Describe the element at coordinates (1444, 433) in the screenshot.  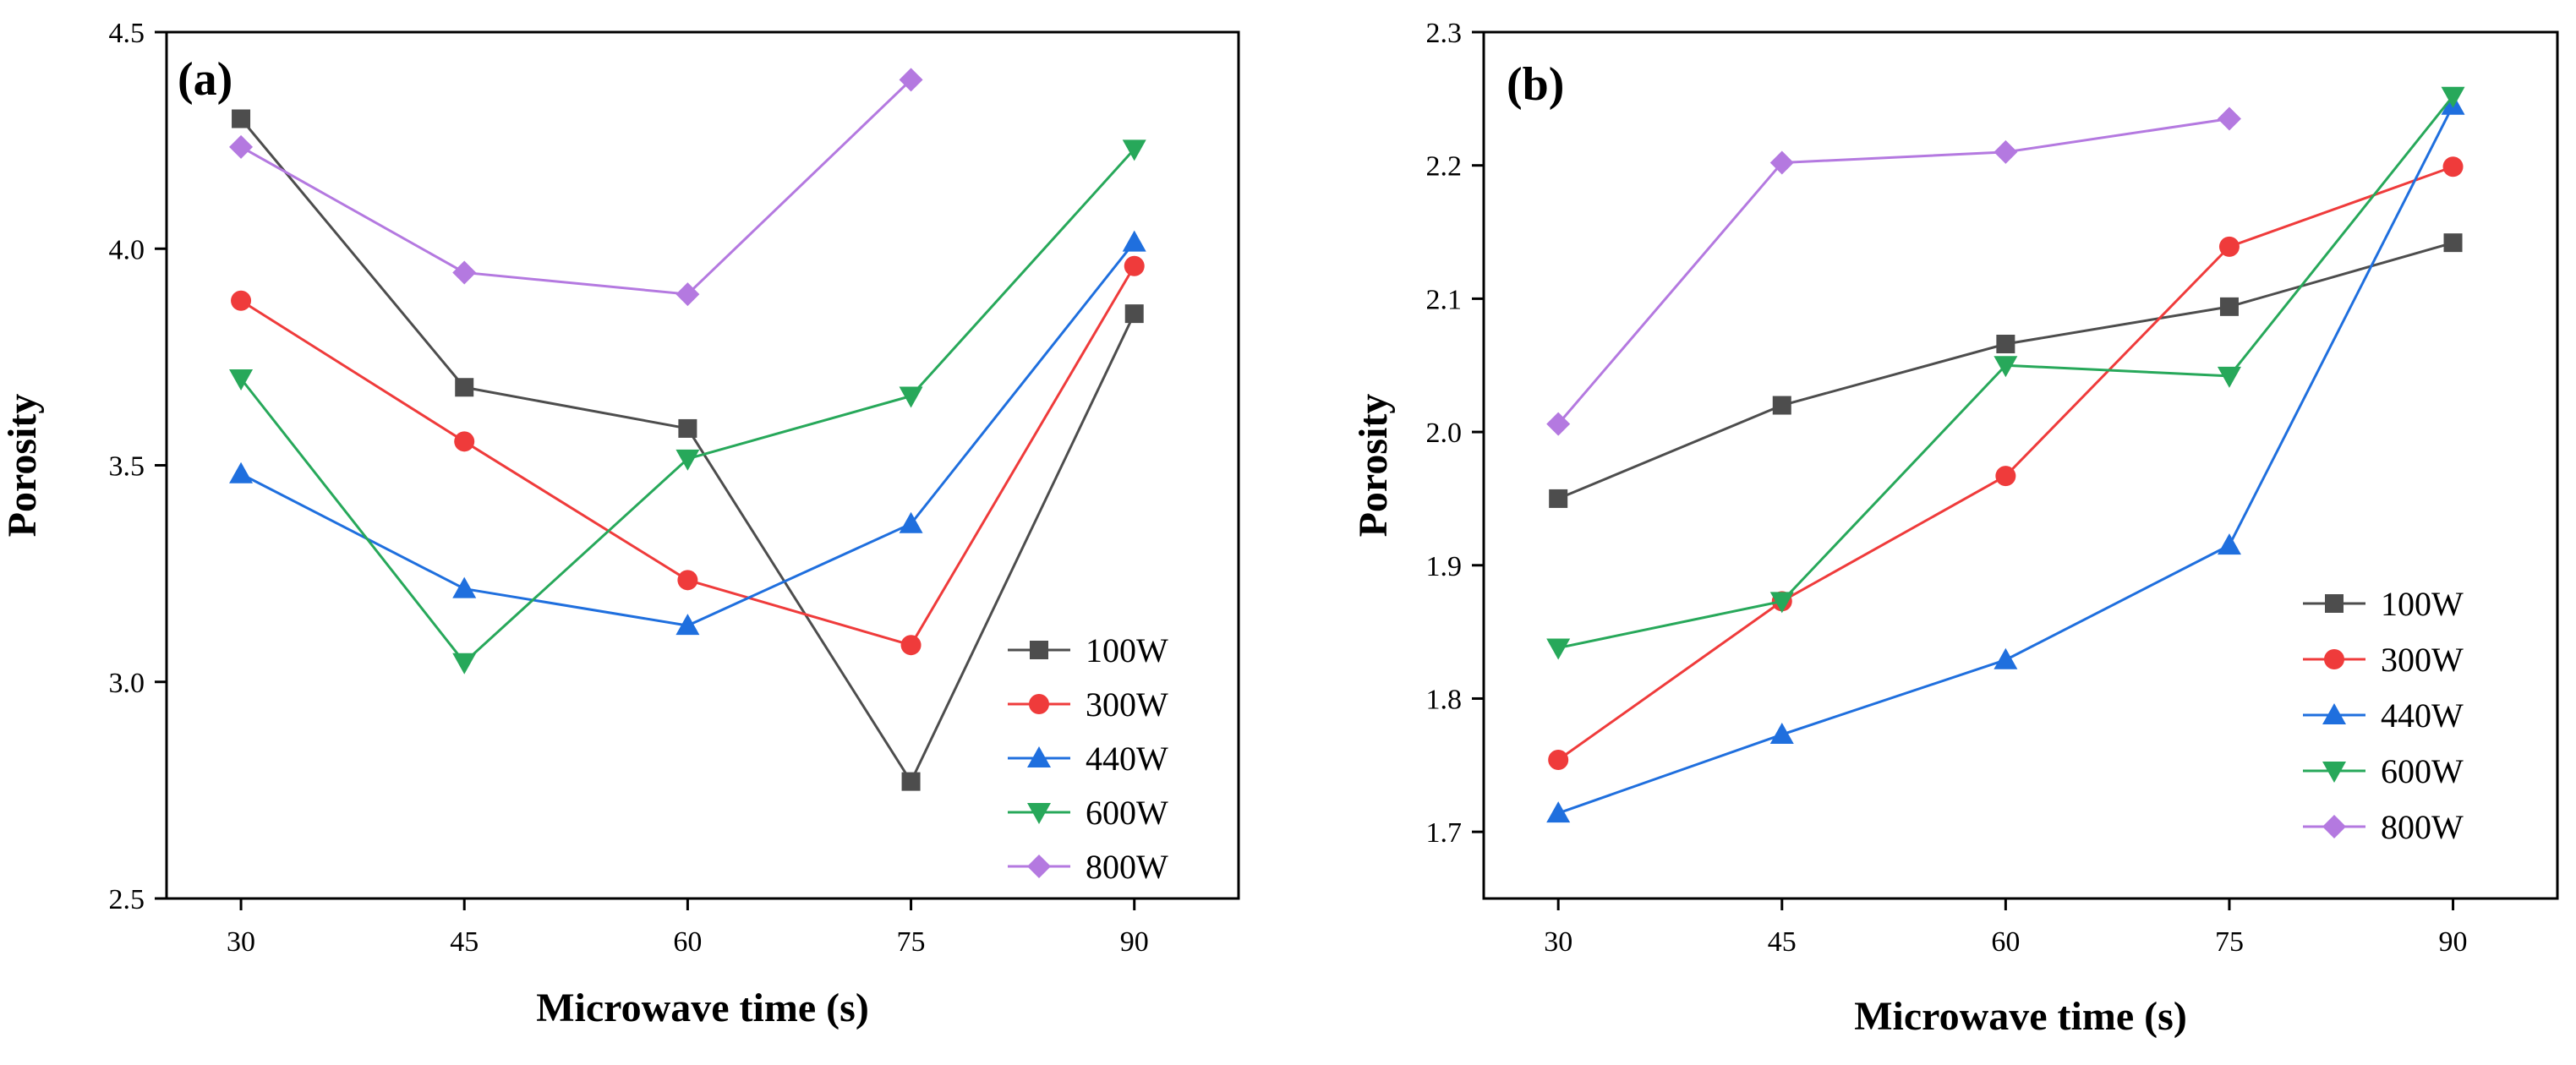
I see `y-tick-label: 2.0` at that location.